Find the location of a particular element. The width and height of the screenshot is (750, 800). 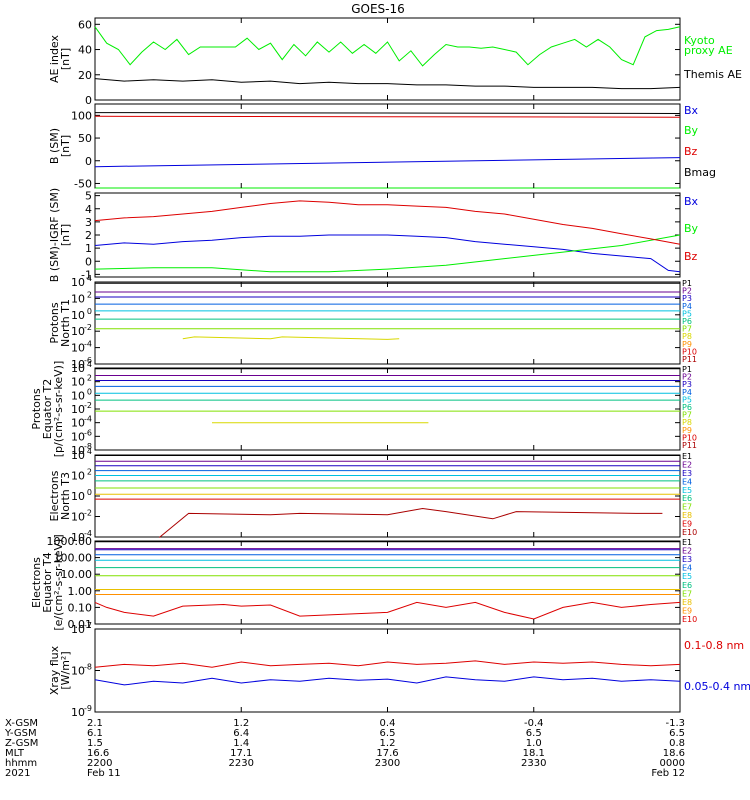

legend-item: E9 is located at coordinates (687, 610).